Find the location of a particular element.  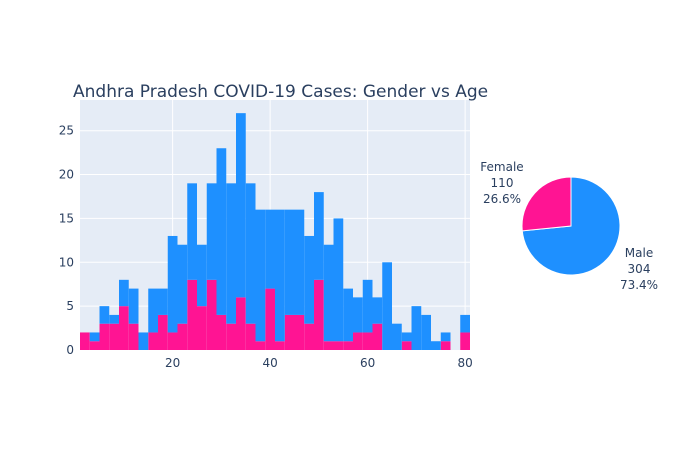

pie-slice-female is located at coordinates (546, 204).